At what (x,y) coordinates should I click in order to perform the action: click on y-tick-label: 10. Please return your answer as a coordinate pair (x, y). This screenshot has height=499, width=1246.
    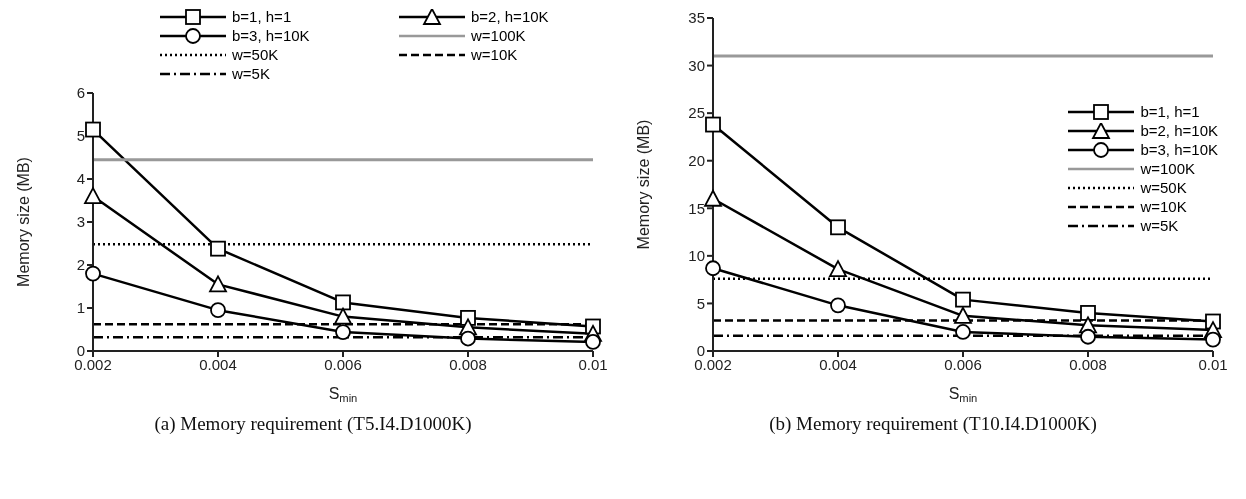
    Looking at the image, I should click on (696, 256).